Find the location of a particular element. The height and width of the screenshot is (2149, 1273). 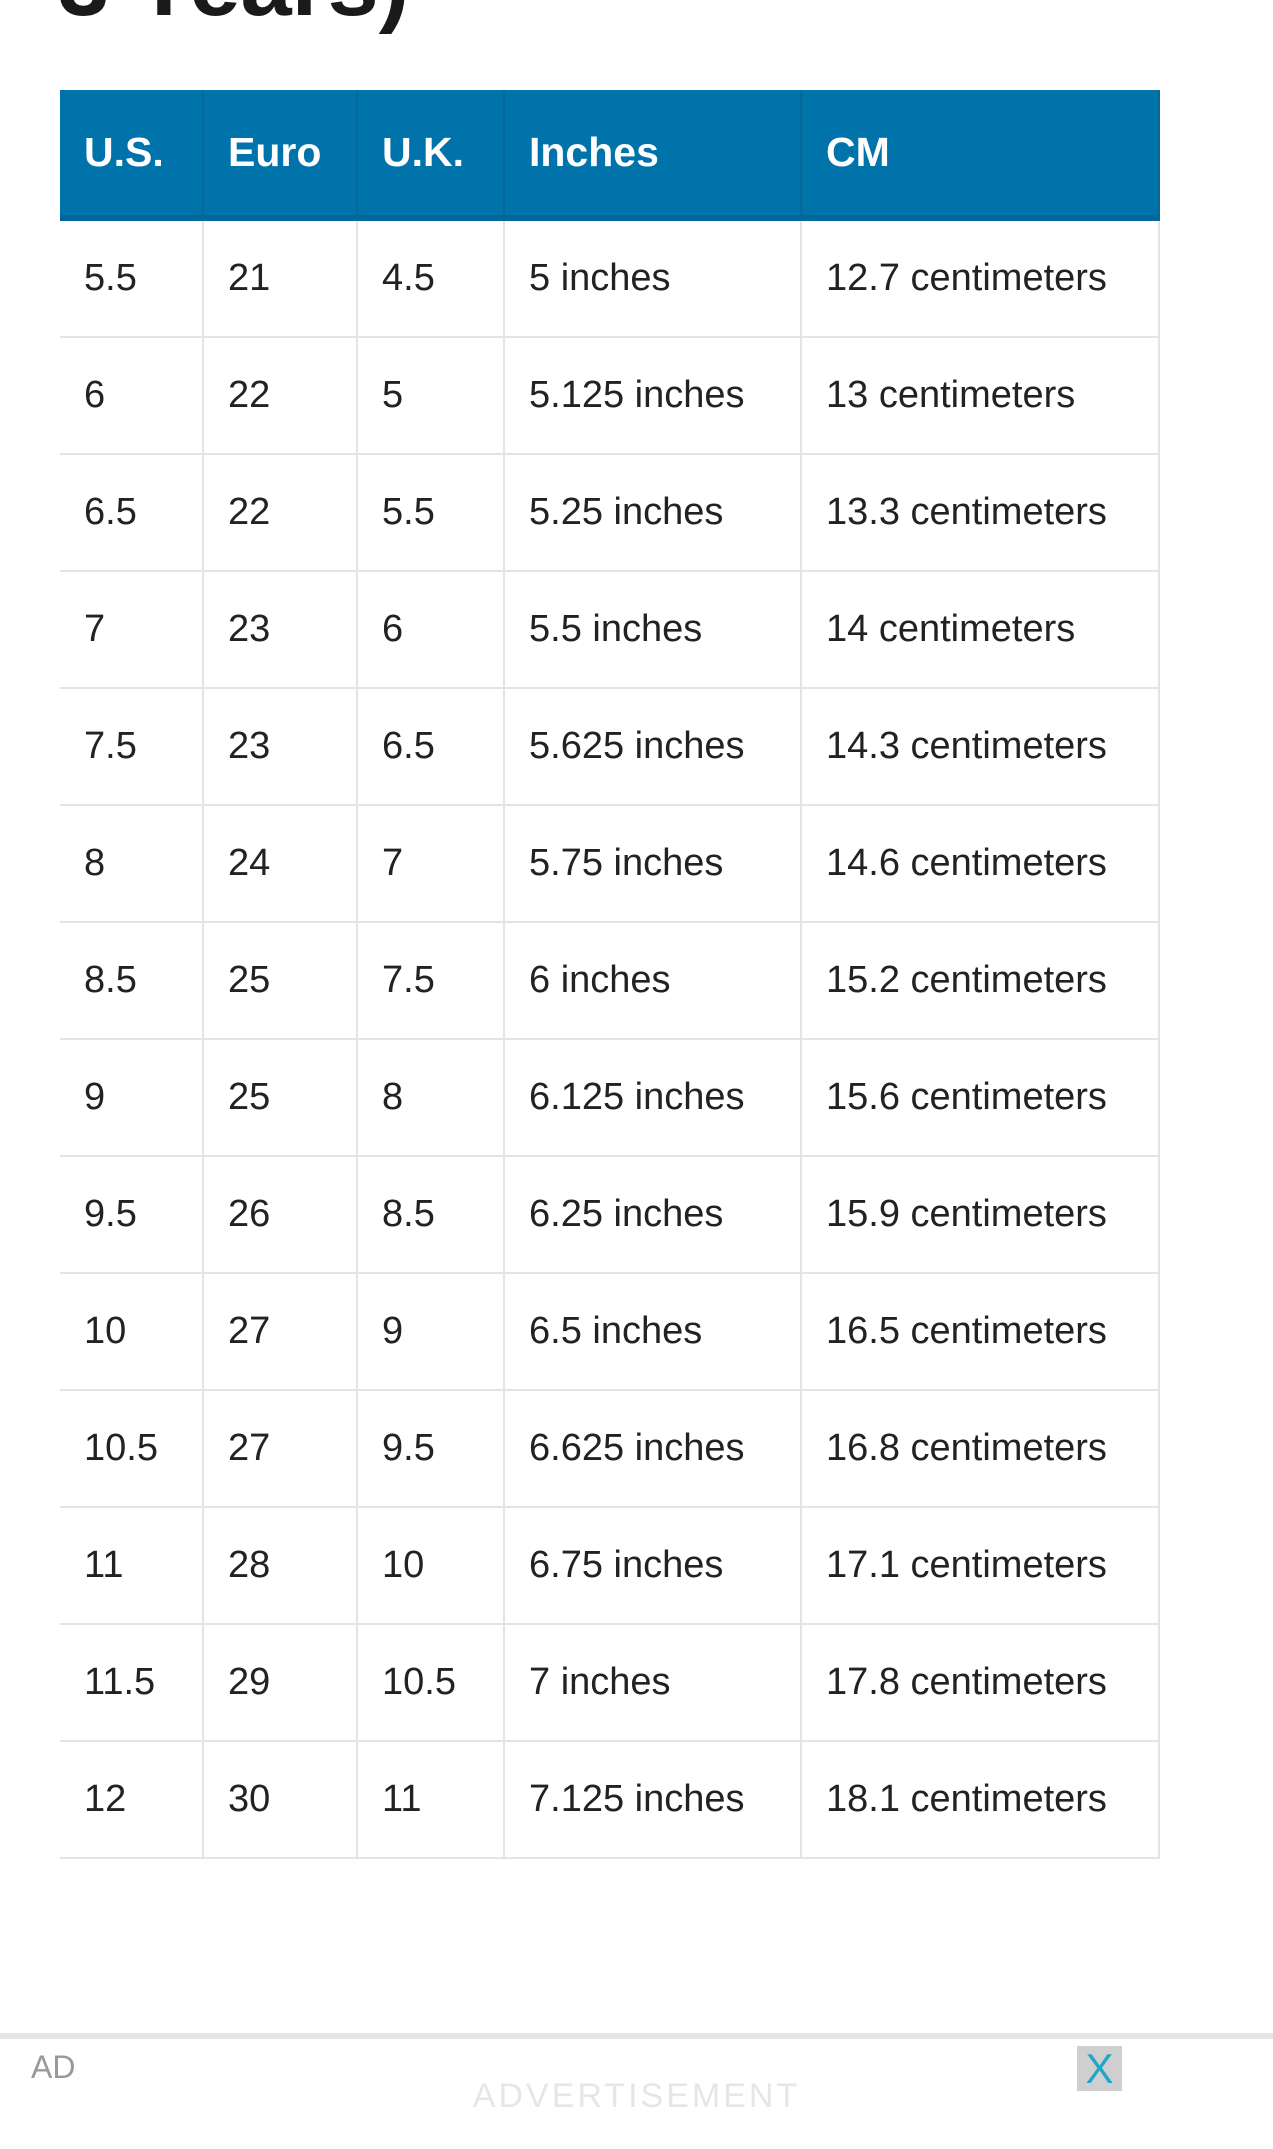

table-cell: 28 is located at coordinates (280, 1566).